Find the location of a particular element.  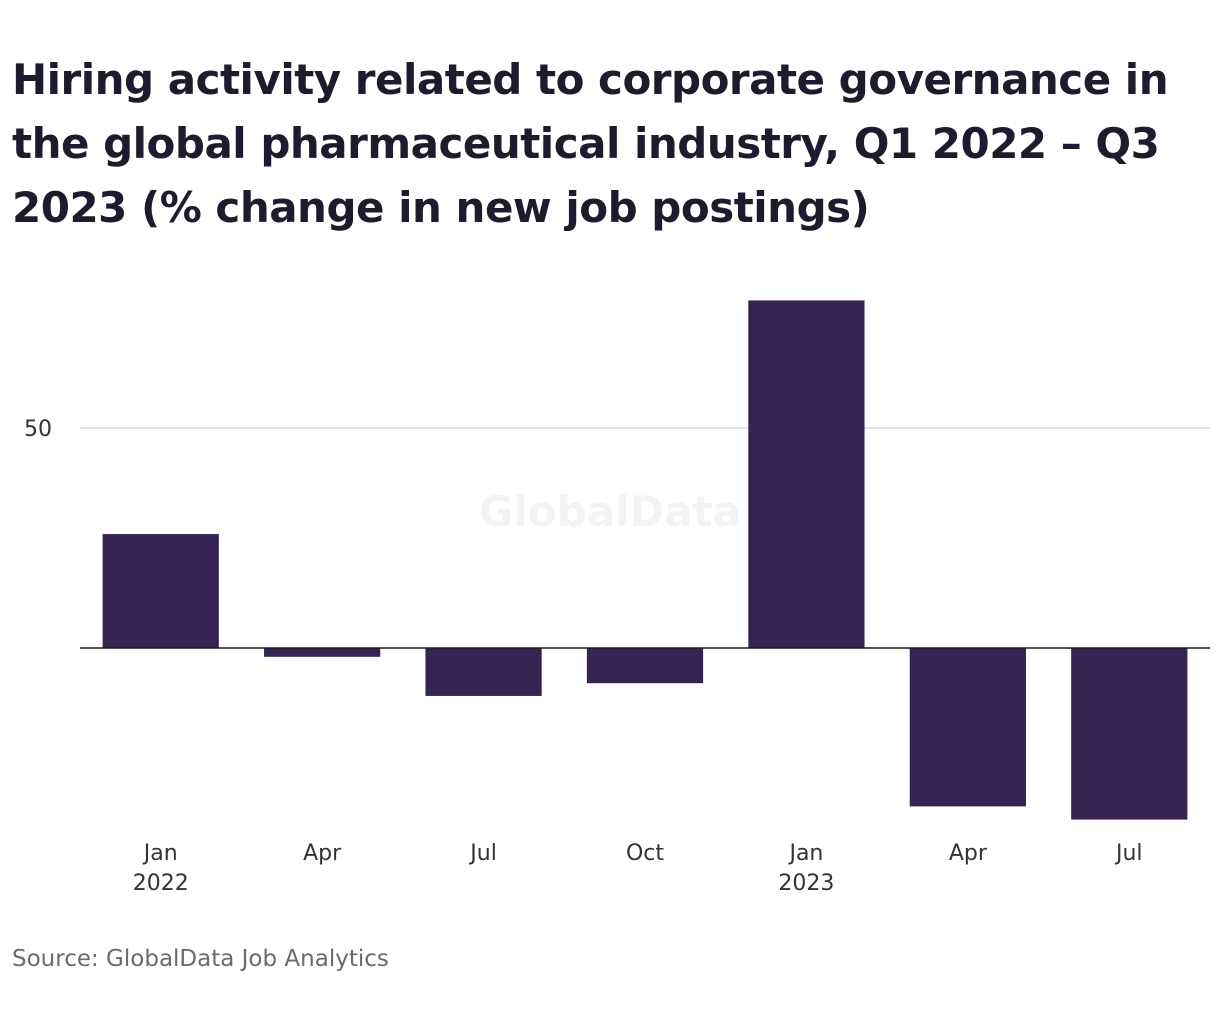

watermark: GlobalData is located at coordinates (610, 511).